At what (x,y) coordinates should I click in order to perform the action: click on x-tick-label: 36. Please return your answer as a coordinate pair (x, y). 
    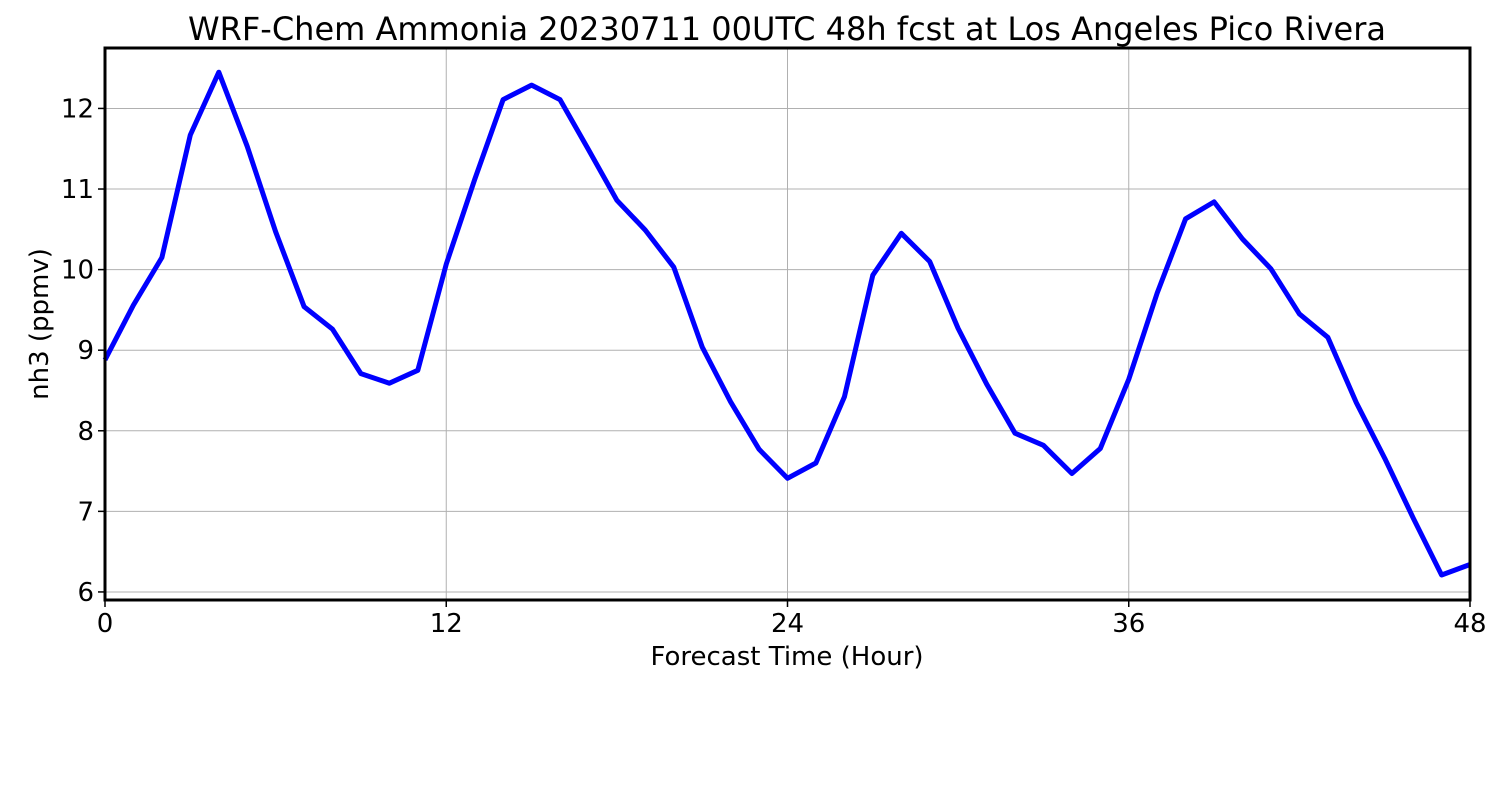
    Looking at the image, I should click on (1128, 624).